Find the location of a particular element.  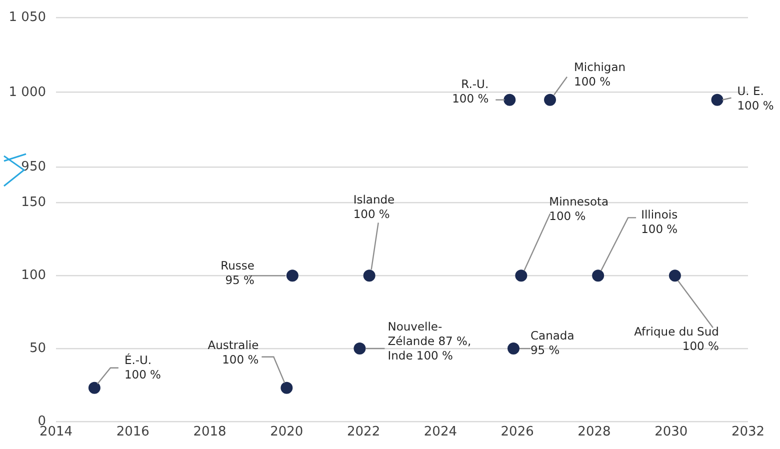

x-tick-label: 2024 is located at coordinates (440, 432).